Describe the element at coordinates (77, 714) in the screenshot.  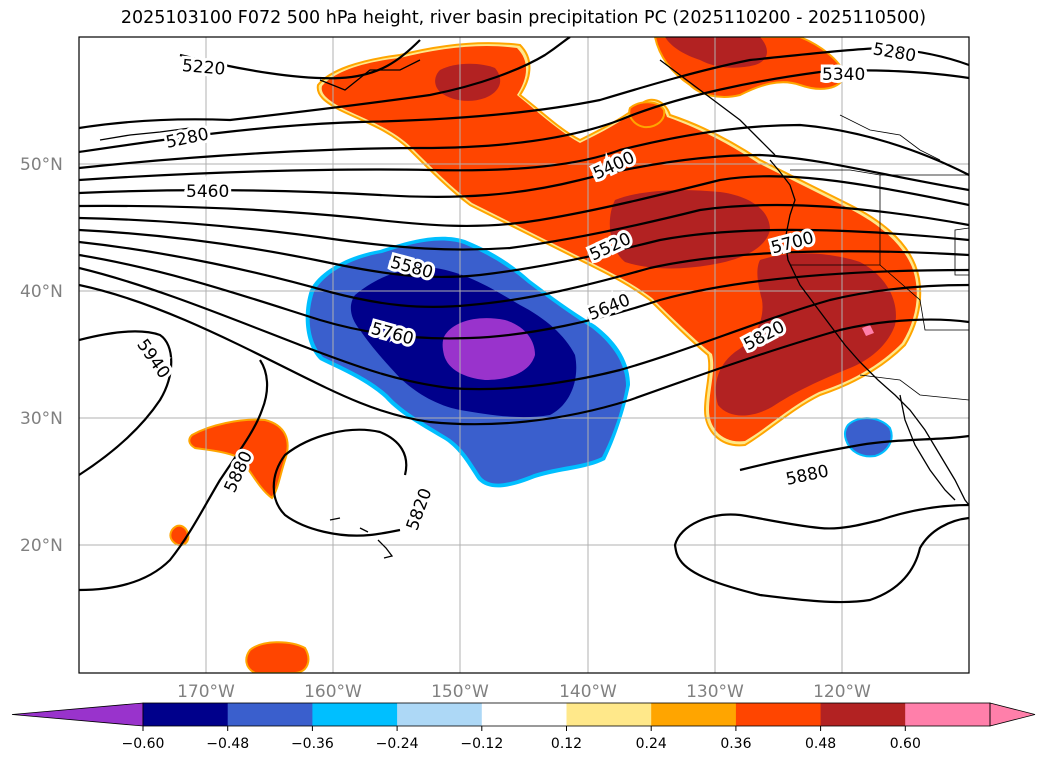
I see `colorbar-extend-low` at that location.